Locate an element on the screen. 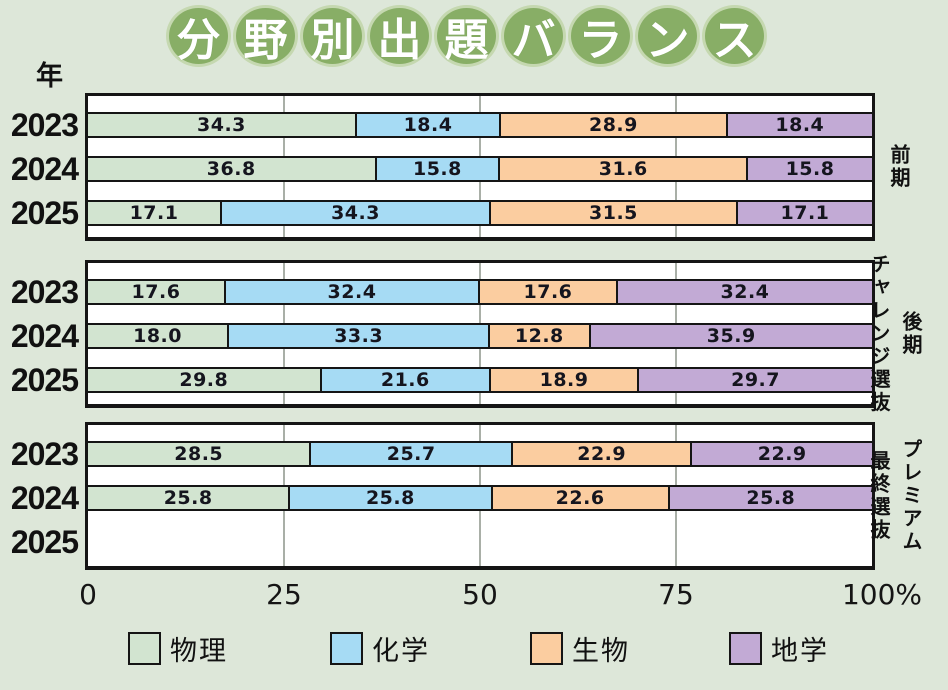 This screenshot has height=690, width=948. bar-segment-生物: 31.5 is located at coordinates (614, 213).